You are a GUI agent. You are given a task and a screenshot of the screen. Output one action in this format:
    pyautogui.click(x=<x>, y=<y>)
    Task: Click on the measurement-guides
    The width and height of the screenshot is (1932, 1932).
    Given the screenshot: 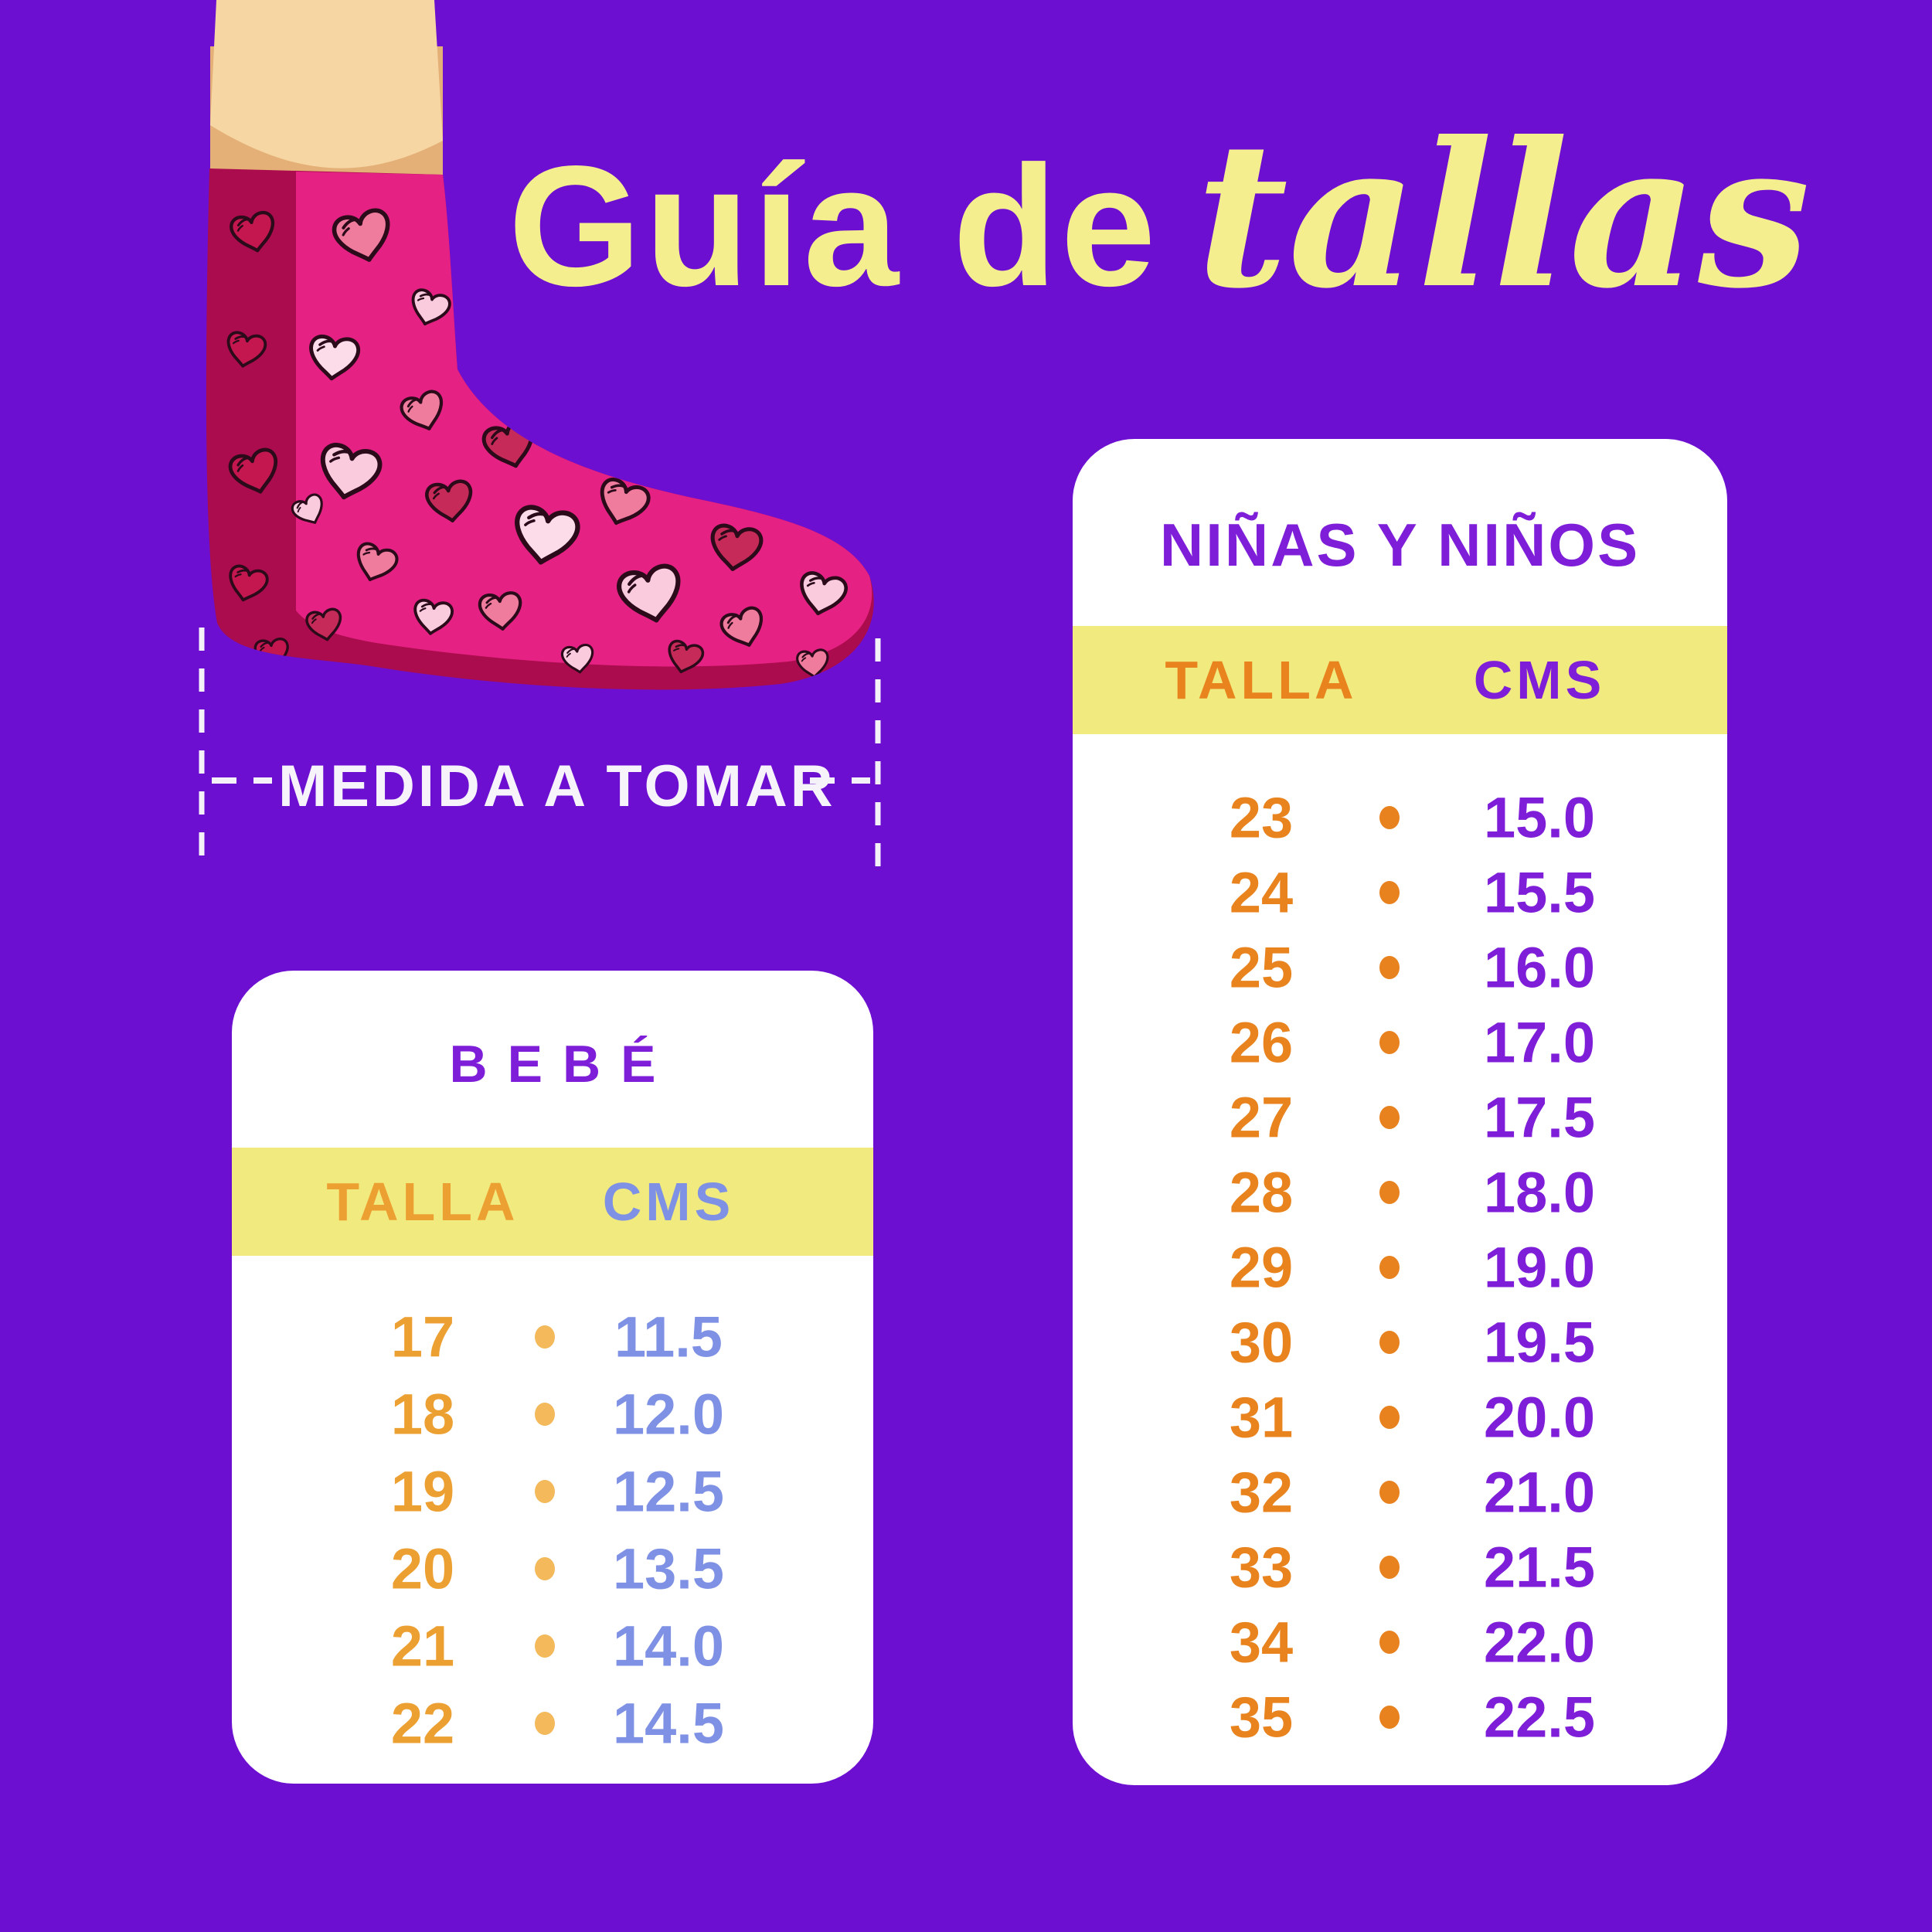 What is the action you would take?
    pyautogui.click(x=540, y=750)
    